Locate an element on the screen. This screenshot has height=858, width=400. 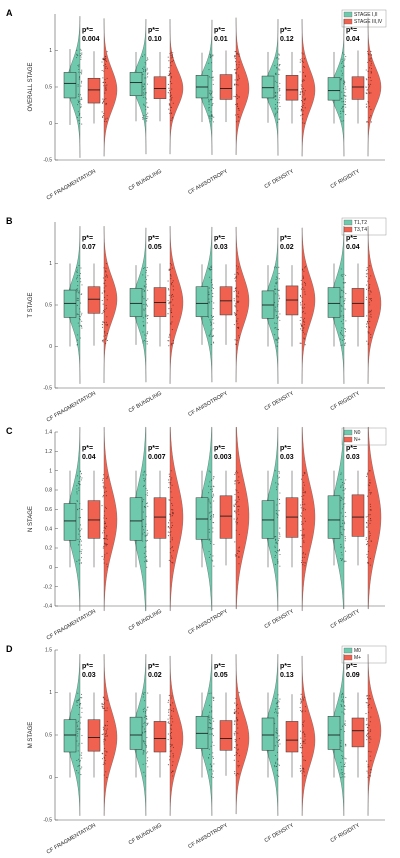
p-value: 0.05 is located at coordinates (221, 675).